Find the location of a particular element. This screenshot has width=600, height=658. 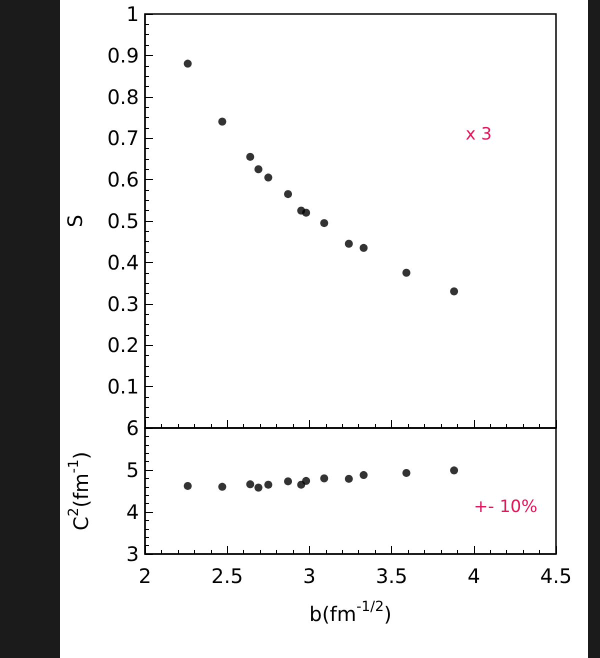

y-tick-label: 1 is located at coordinates (132, 14).